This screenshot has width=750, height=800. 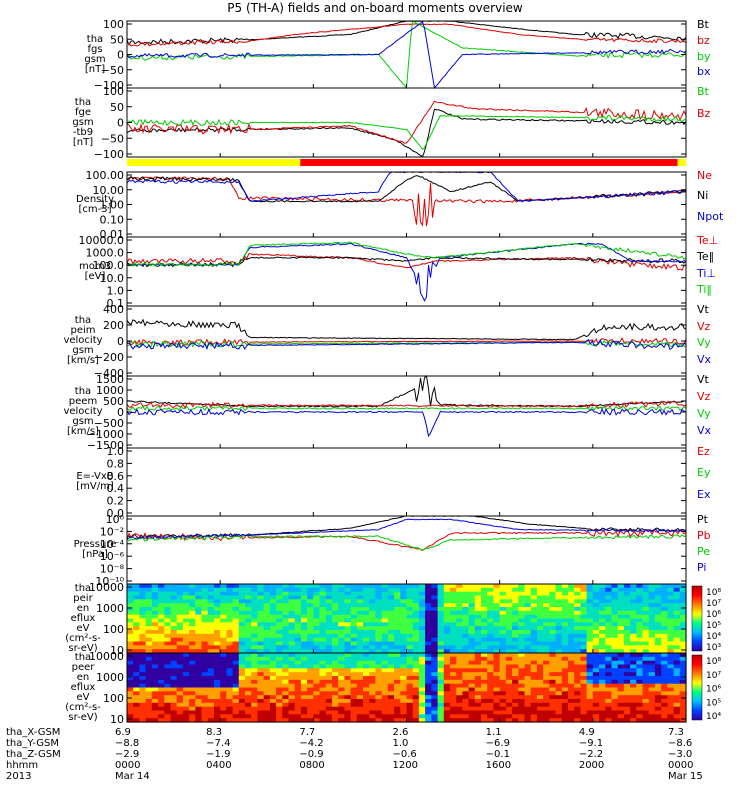 What do you see at coordinates (95, 276) in the screenshot?
I see `temp-ylabel-line: [eV]` at bounding box center [95, 276].